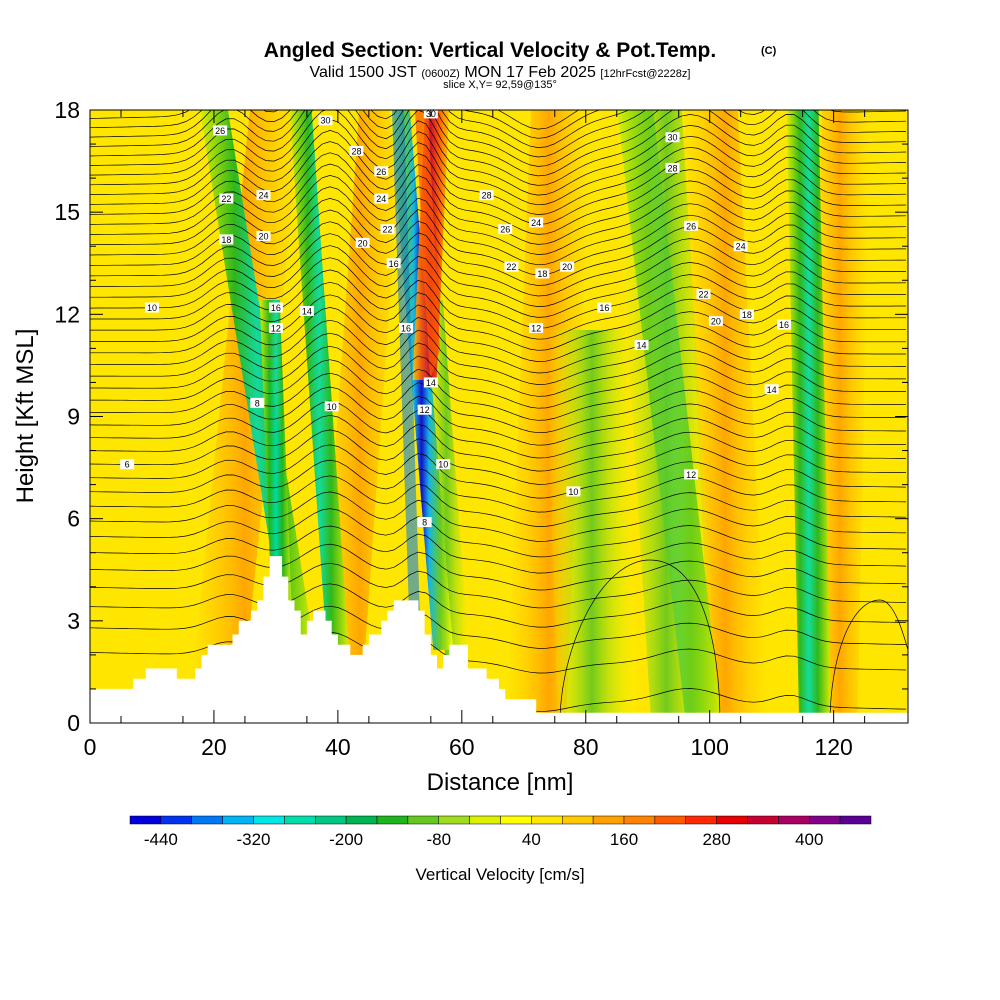 Image resolution: width=1000 pixels, height=1000 pixels. I want to click on contour-label: 26, so click(381, 172).